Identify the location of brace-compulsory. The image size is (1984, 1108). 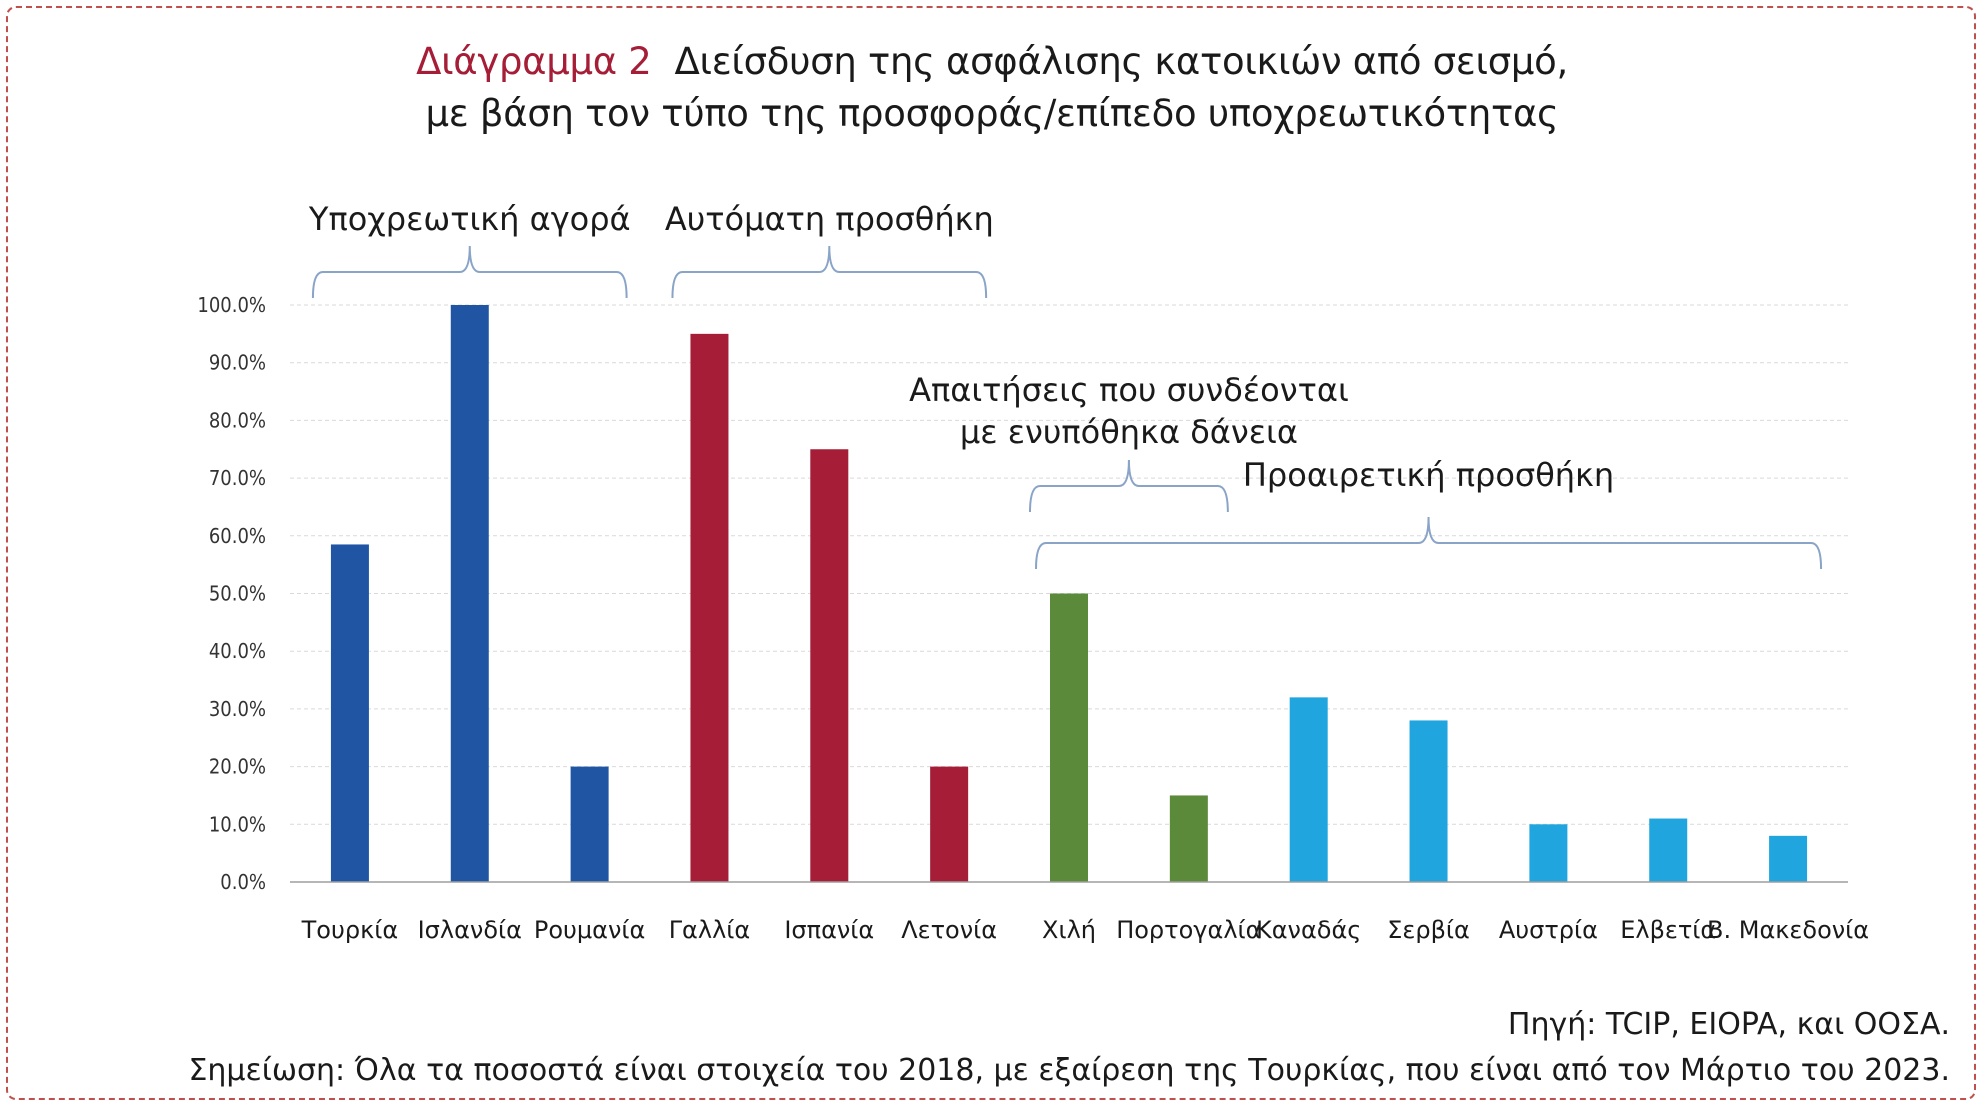
(469, 272).